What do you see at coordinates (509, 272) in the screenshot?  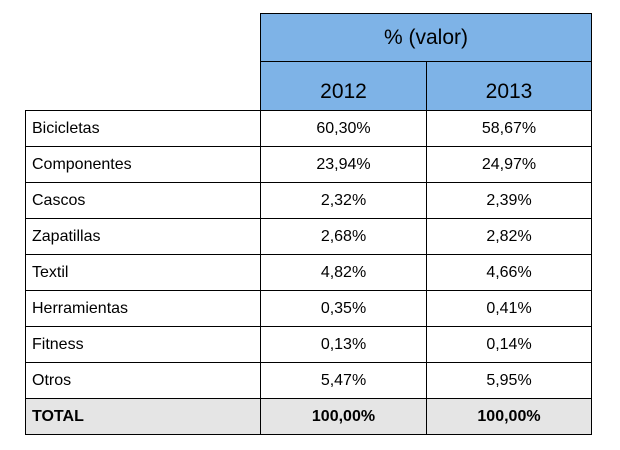 I see `value-2013: 4,66%` at bounding box center [509, 272].